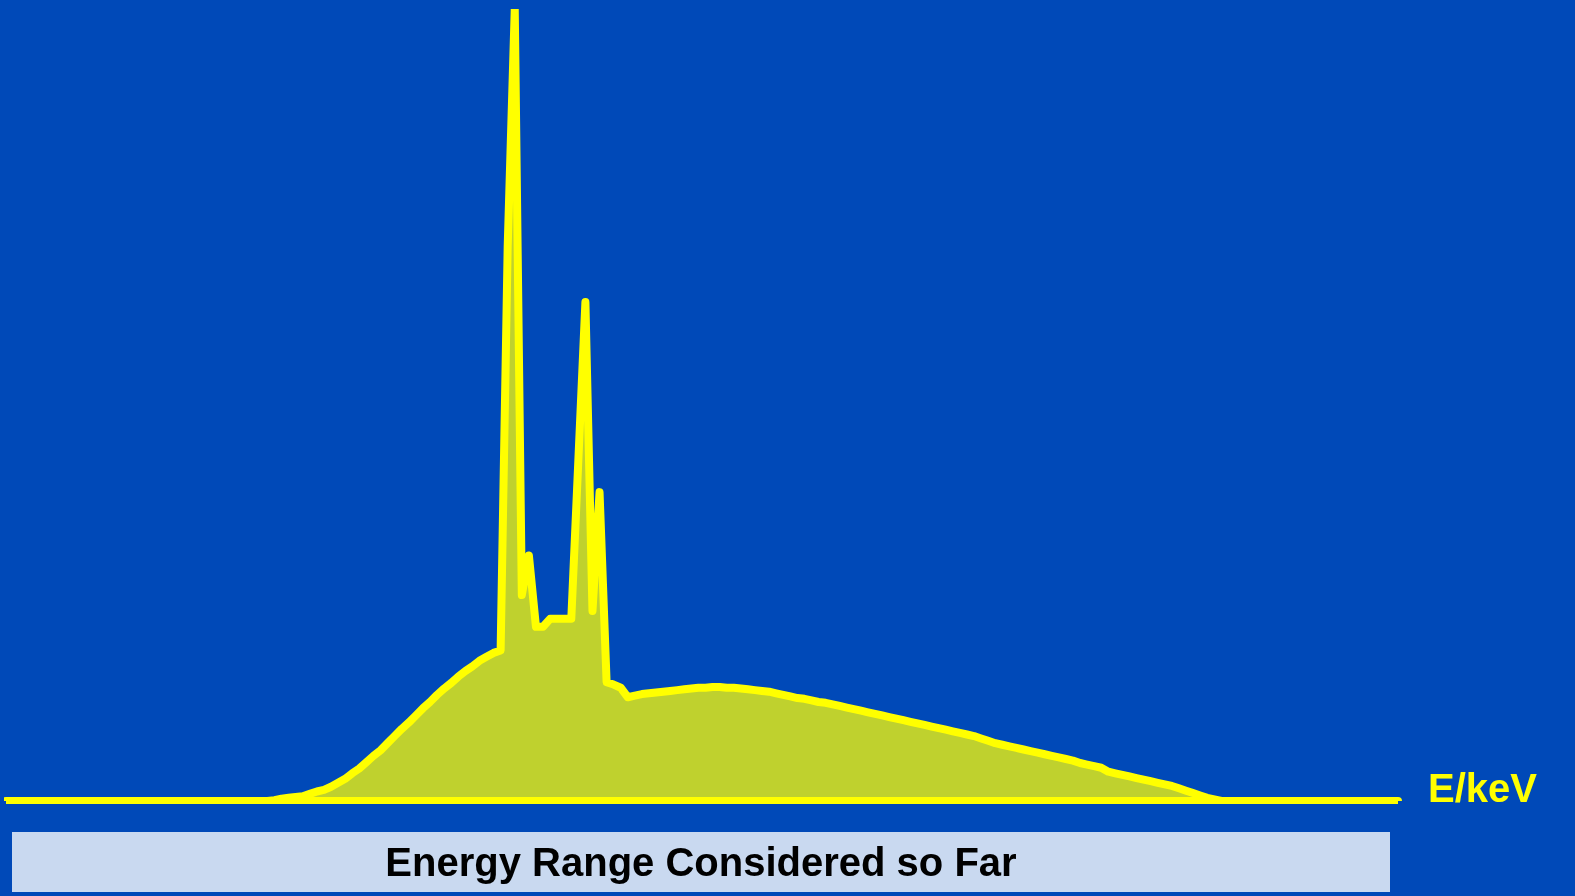  What do you see at coordinates (1482, 788) in the screenshot?
I see `x-axis-title: E/keV` at bounding box center [1482, 788].